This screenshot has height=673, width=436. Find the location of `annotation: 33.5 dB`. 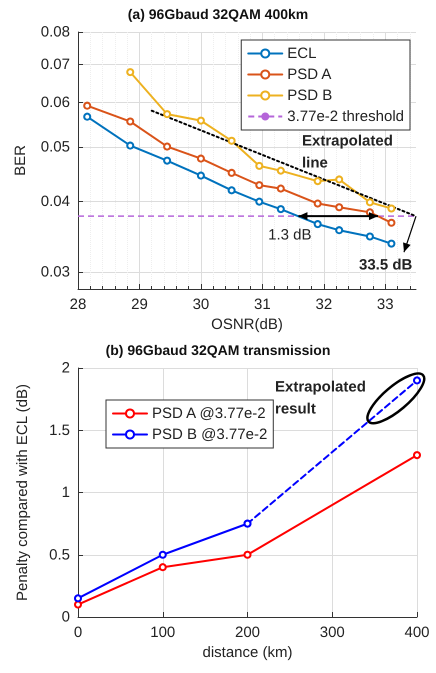

annotation: 33.5 dB is located at coordinates (386, 265).